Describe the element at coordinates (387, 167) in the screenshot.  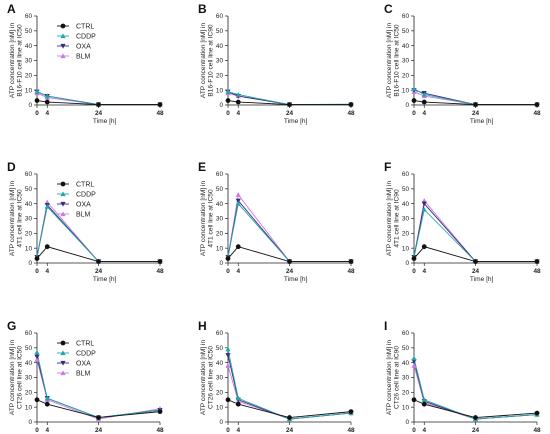
I see `panel-letter: F` at that location.